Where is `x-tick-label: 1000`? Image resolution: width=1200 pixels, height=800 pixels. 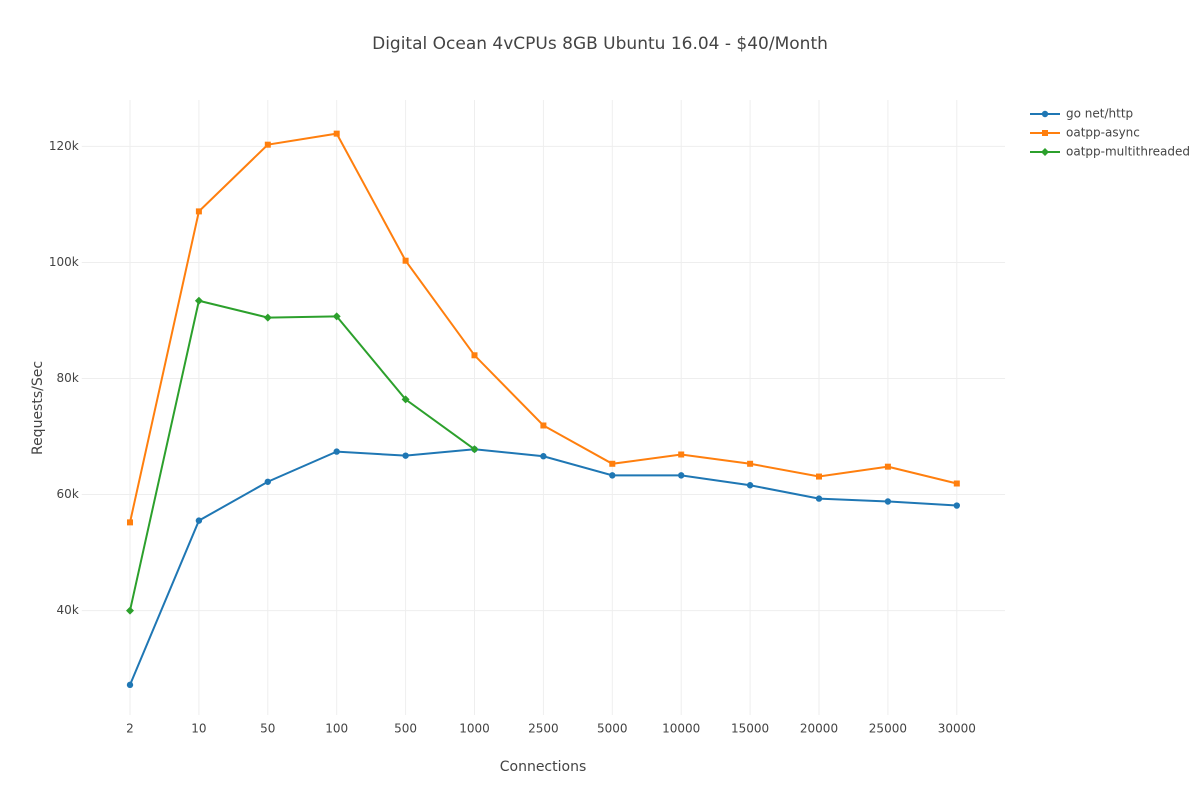 x-tick-label: 1000 is located at coordinates (474, 729).